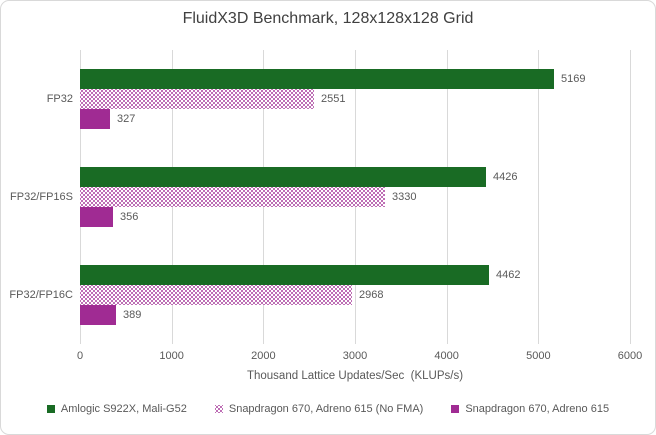 This screenshot has width=656, height=435. Describe the element at coordinates (630, 356) in the screenshot. I see `x-tick-label: 6000` at that location.